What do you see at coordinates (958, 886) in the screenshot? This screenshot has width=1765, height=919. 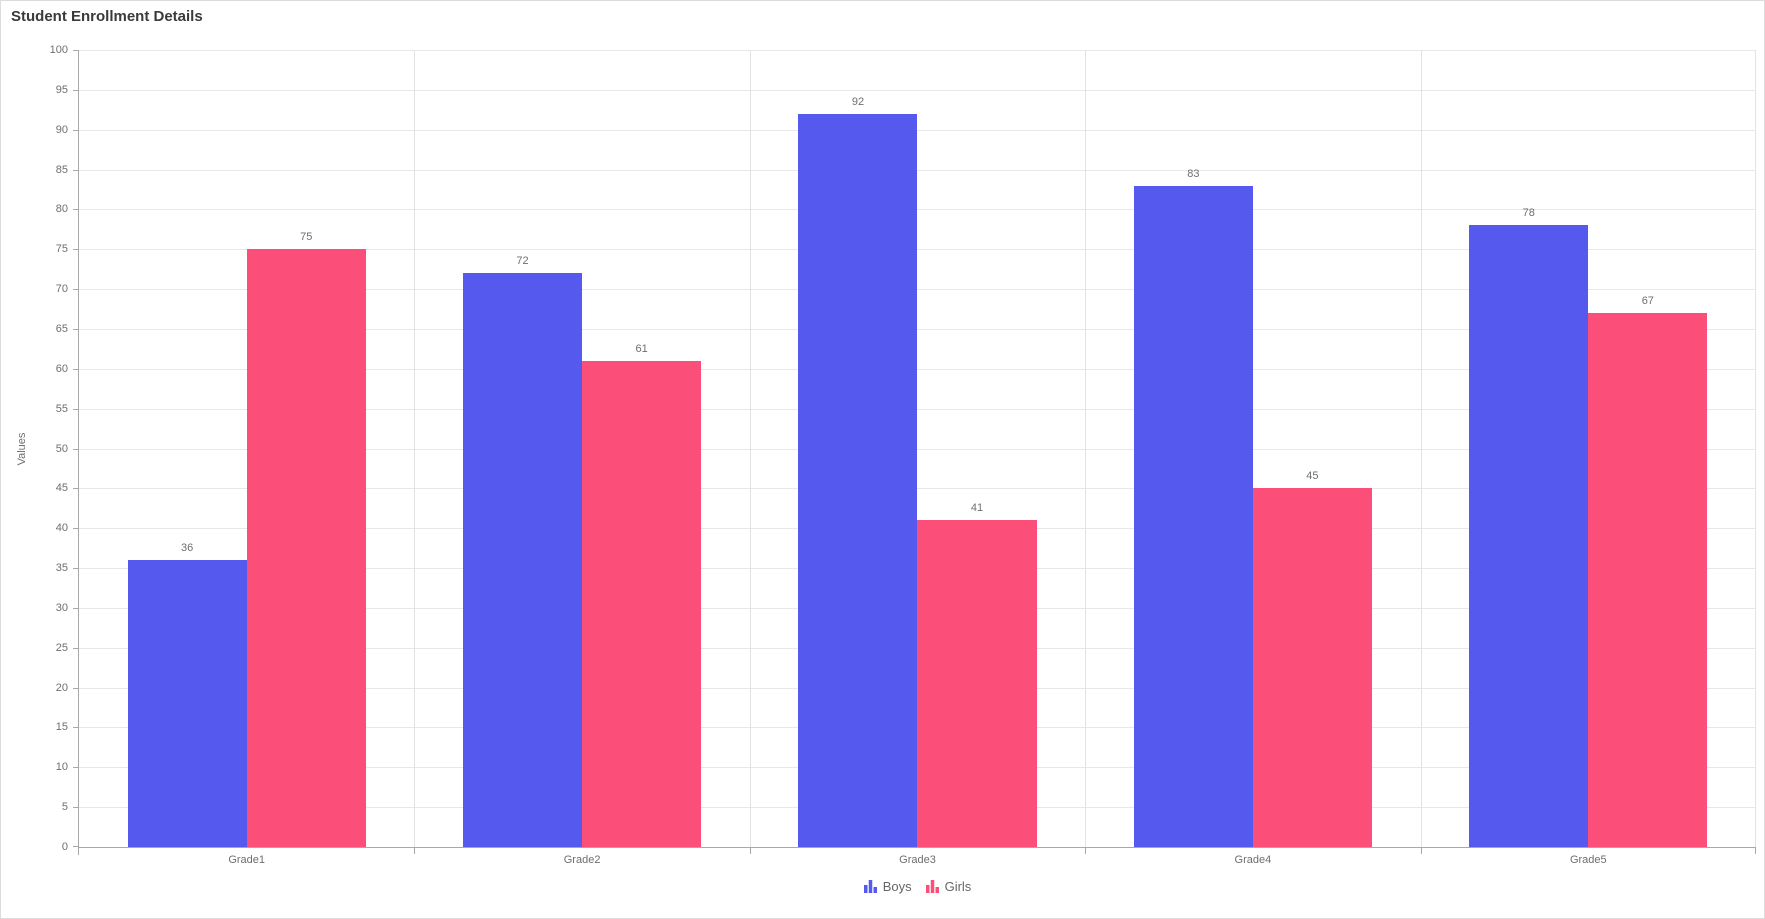 I see `legend-label: Girls` at bounding box center [958, 886].